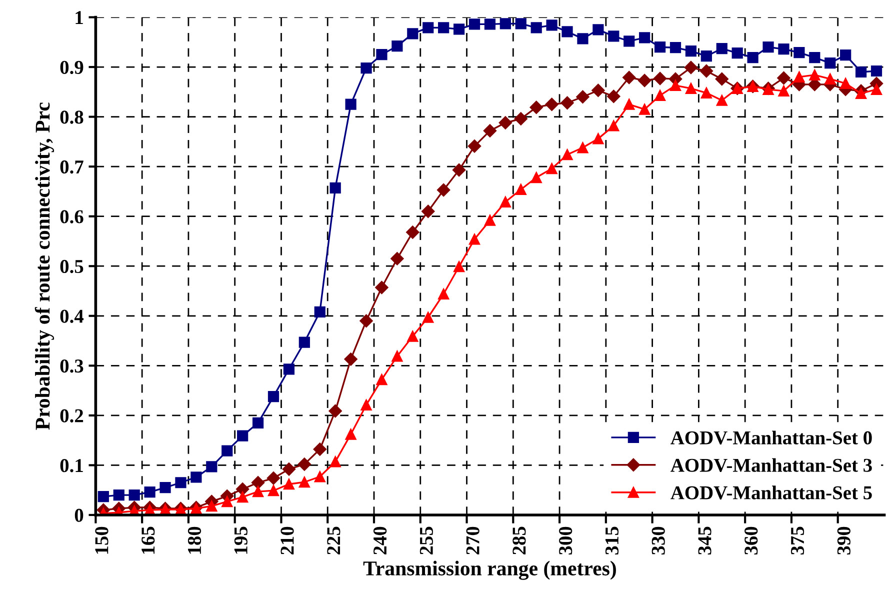 This screenshot has height=616, width=886. I want to click on y-tick-label: 0.8, so click(72, 117).